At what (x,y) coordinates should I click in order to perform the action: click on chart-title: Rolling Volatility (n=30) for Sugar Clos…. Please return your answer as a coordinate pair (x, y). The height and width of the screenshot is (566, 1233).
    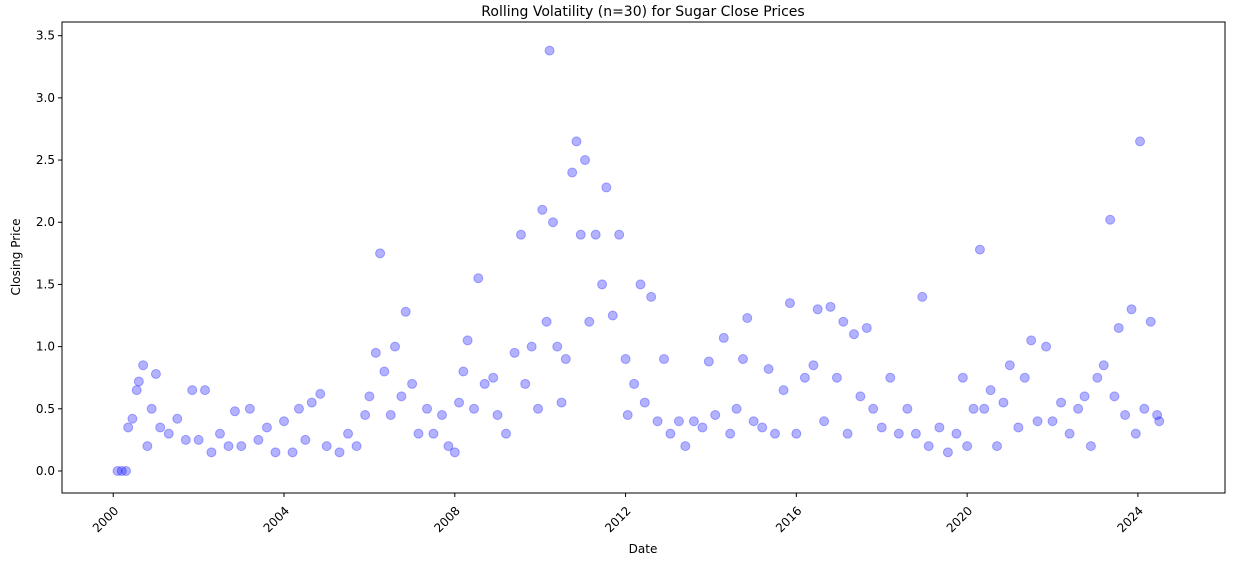
    Looking at the image, I should click on (642, 12).